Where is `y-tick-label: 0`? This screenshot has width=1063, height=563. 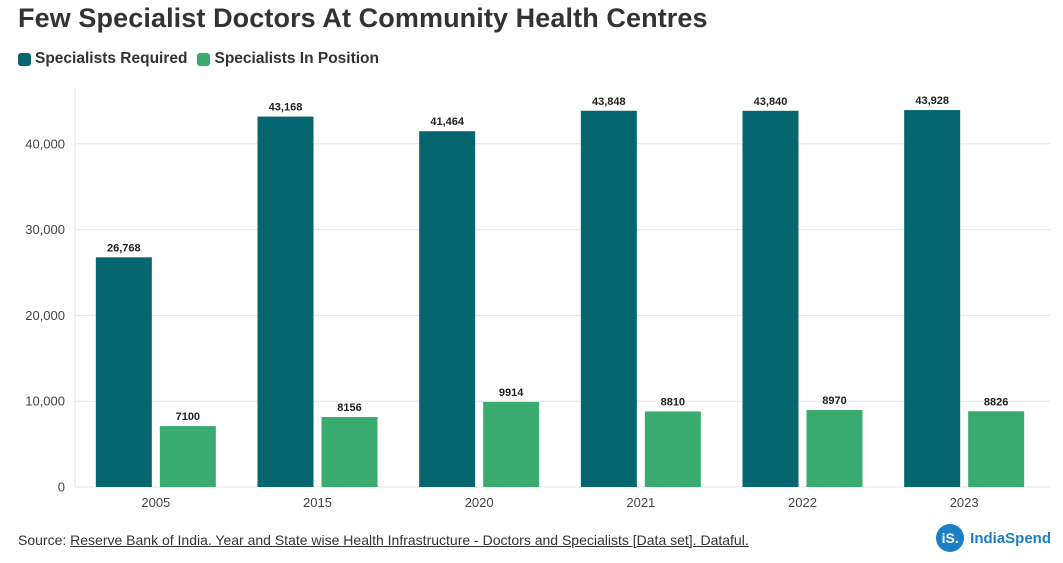 y-tick-label: 0 is located at coordinates (61, 487).